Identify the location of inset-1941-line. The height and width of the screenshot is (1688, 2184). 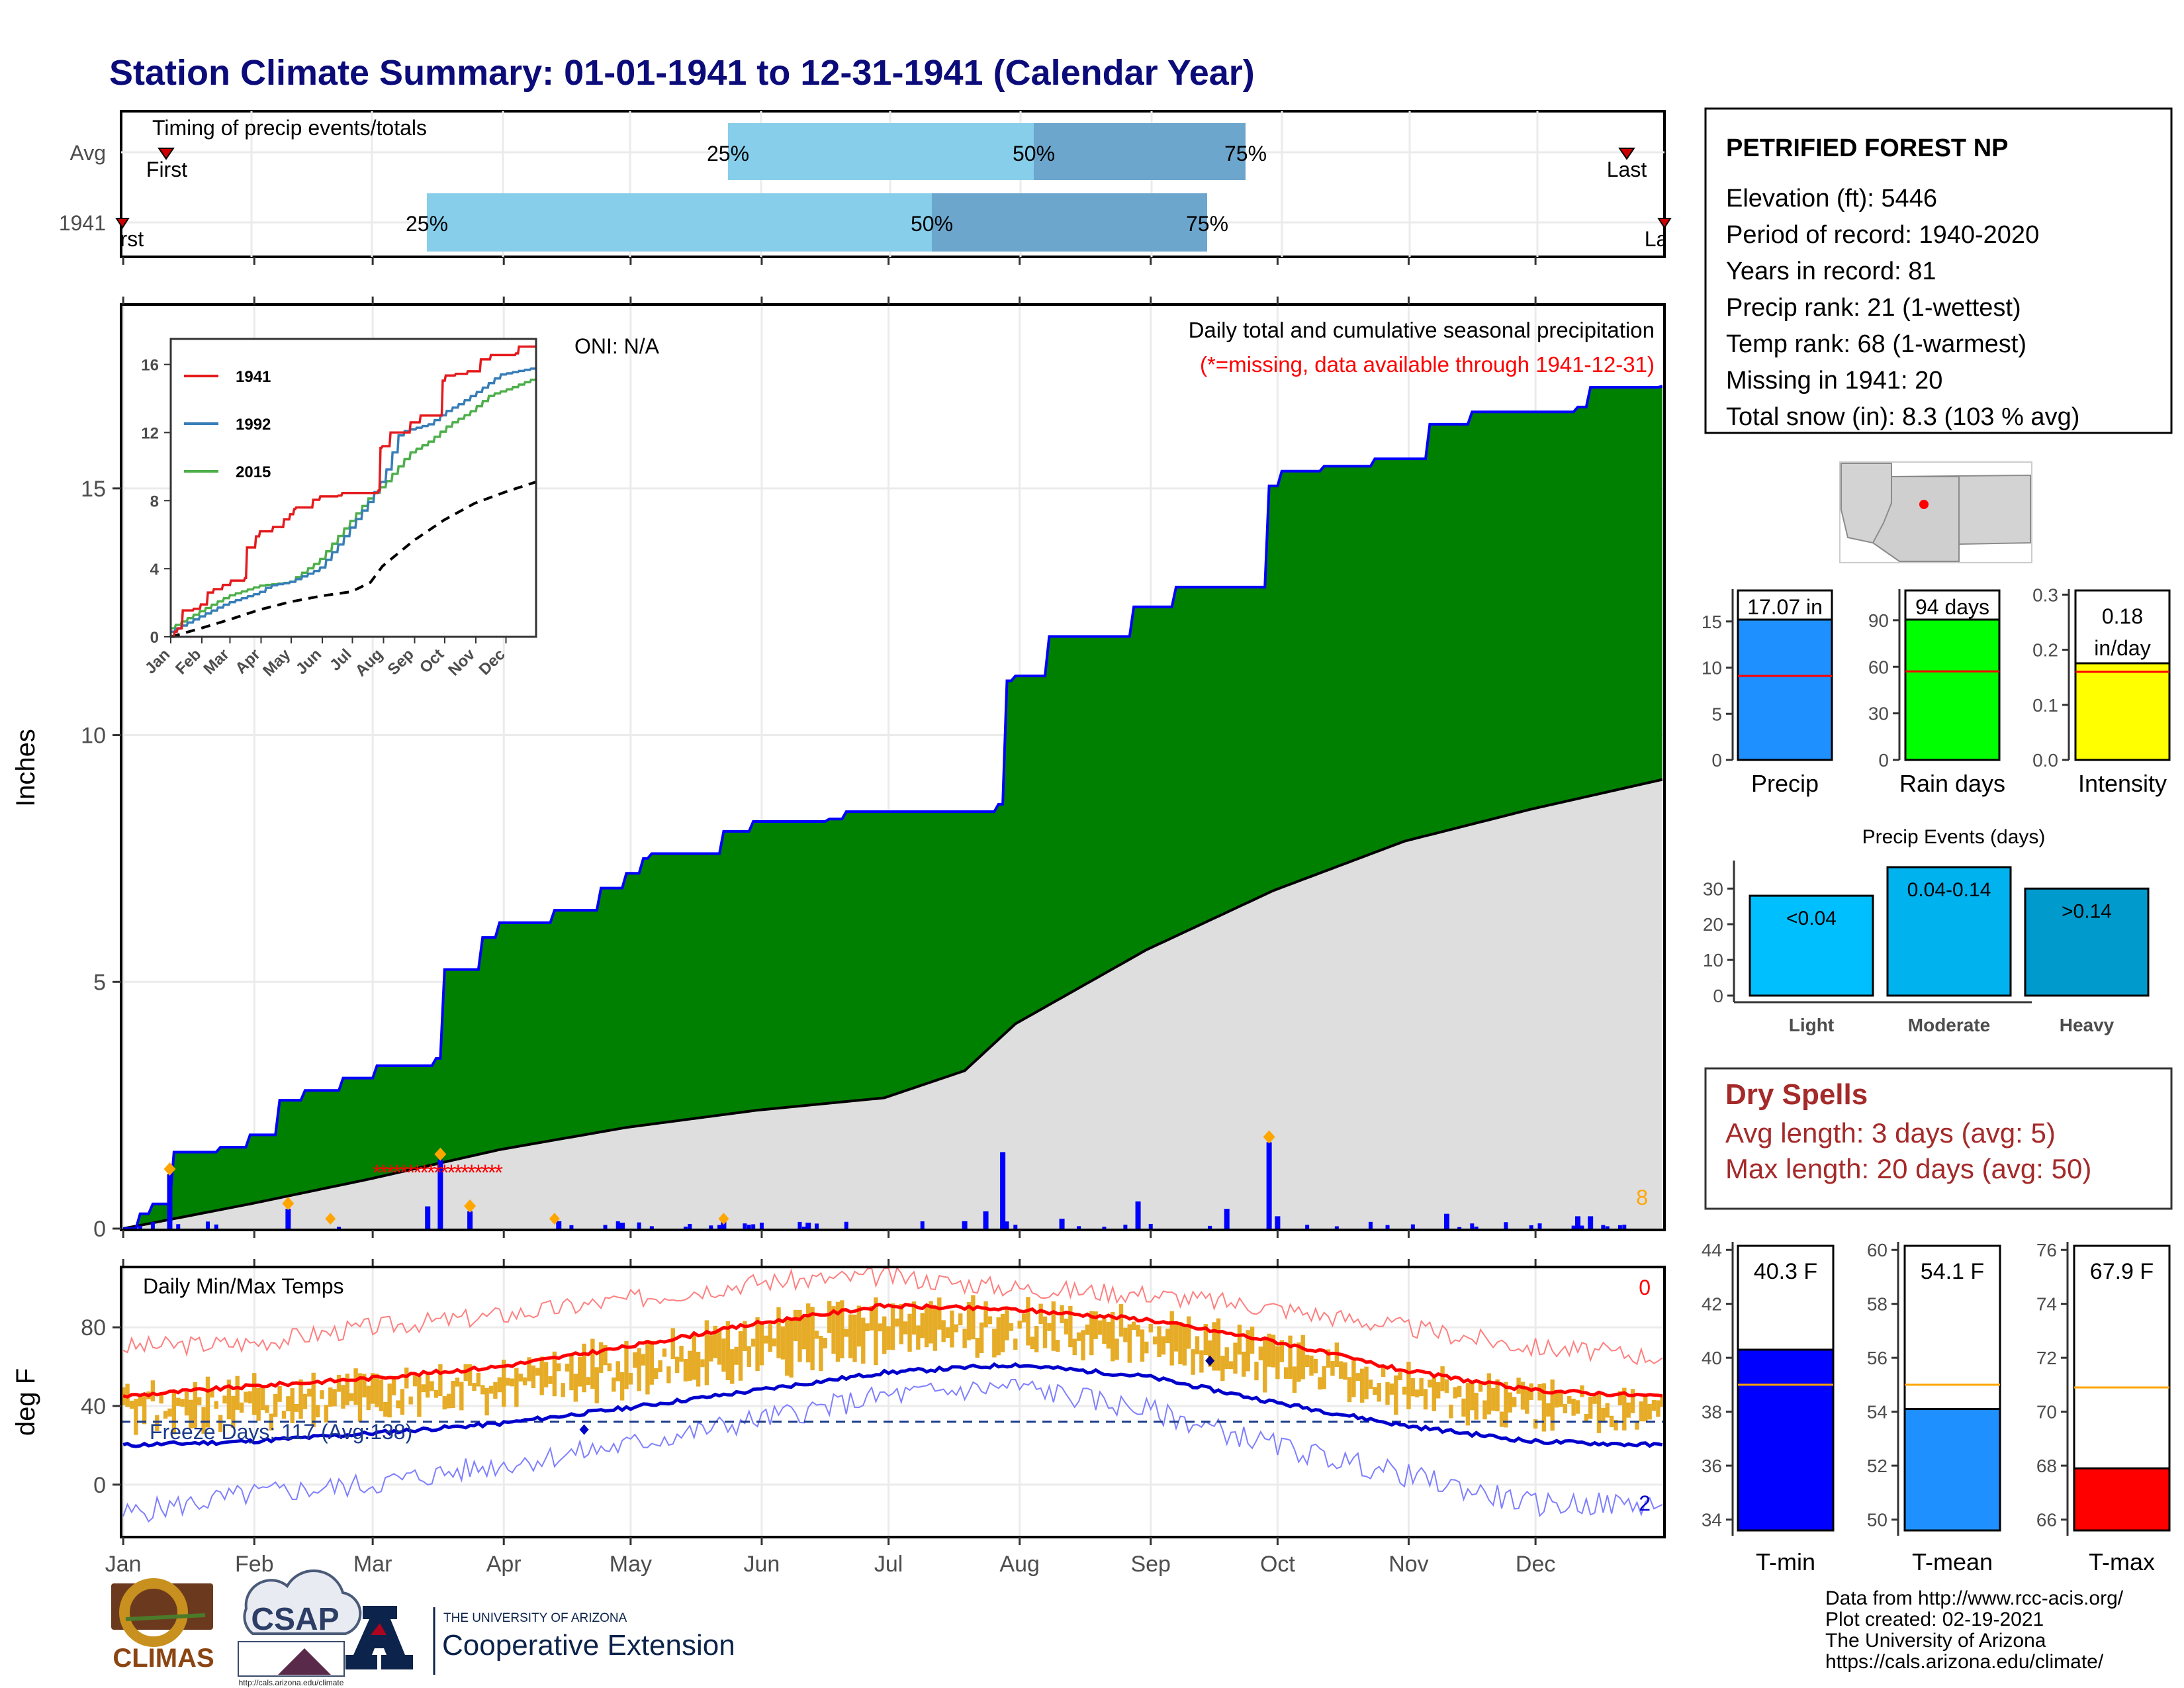
(354, 491).